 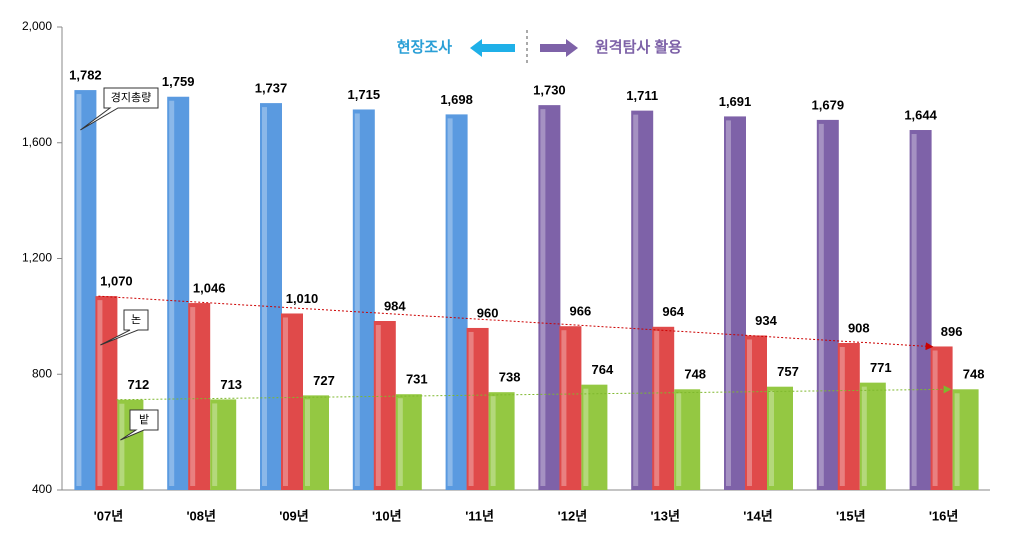 I want to click on value-label: 908, so click(x=859, y=327).